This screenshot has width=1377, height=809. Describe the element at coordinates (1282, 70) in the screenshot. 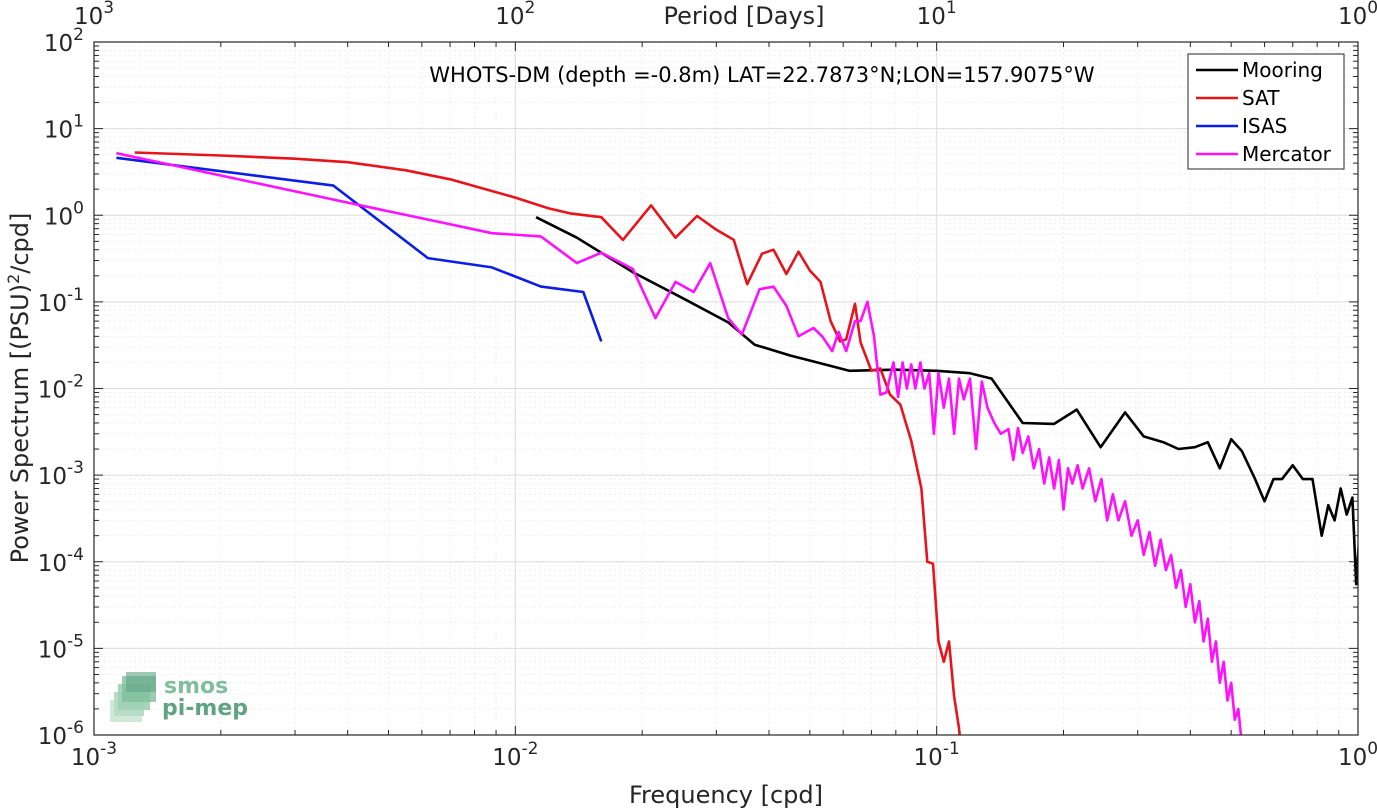

I see `legend-label-mooring: Mooring` at that location.